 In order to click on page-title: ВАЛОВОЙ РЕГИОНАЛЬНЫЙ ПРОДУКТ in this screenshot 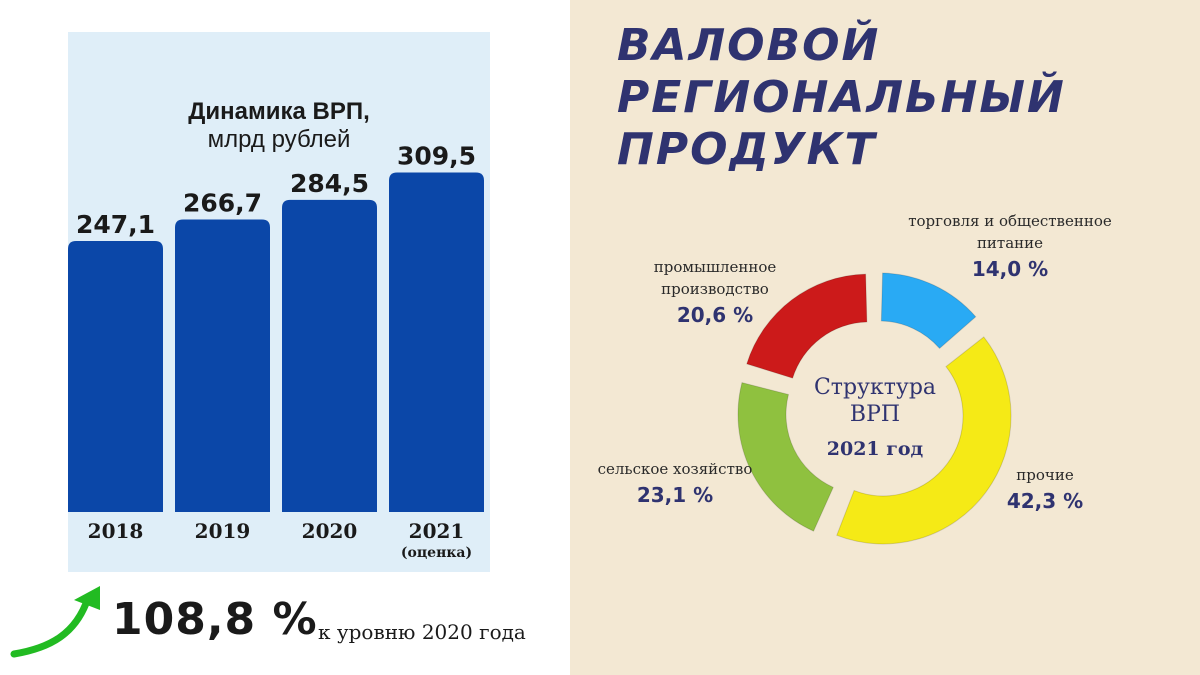, I will do `click(897, 98)`.